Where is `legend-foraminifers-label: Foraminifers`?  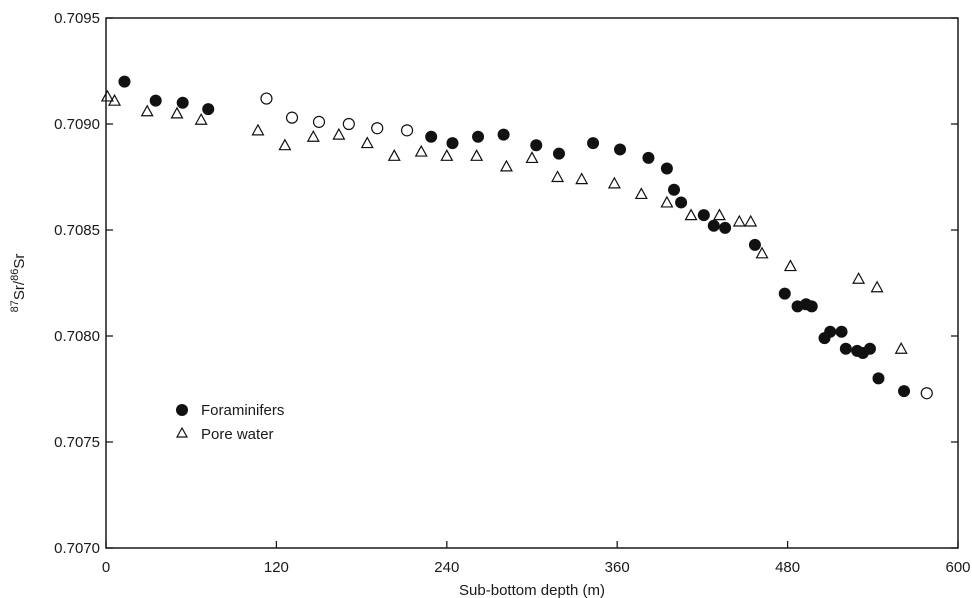 legend-foraminifers-label: Foraminifers is located at coordinates (242, 410).